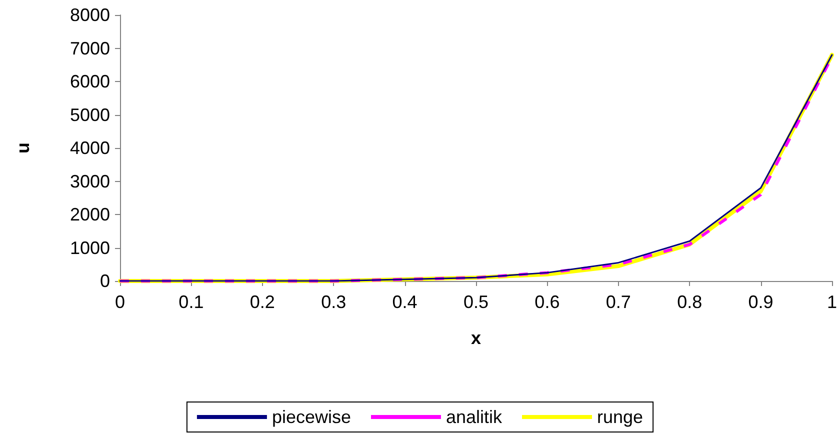  What do you see at coordinates (90, 82) in the screenshot?
I see `y-tick-label: 6000` at bounding box center [90, 82].